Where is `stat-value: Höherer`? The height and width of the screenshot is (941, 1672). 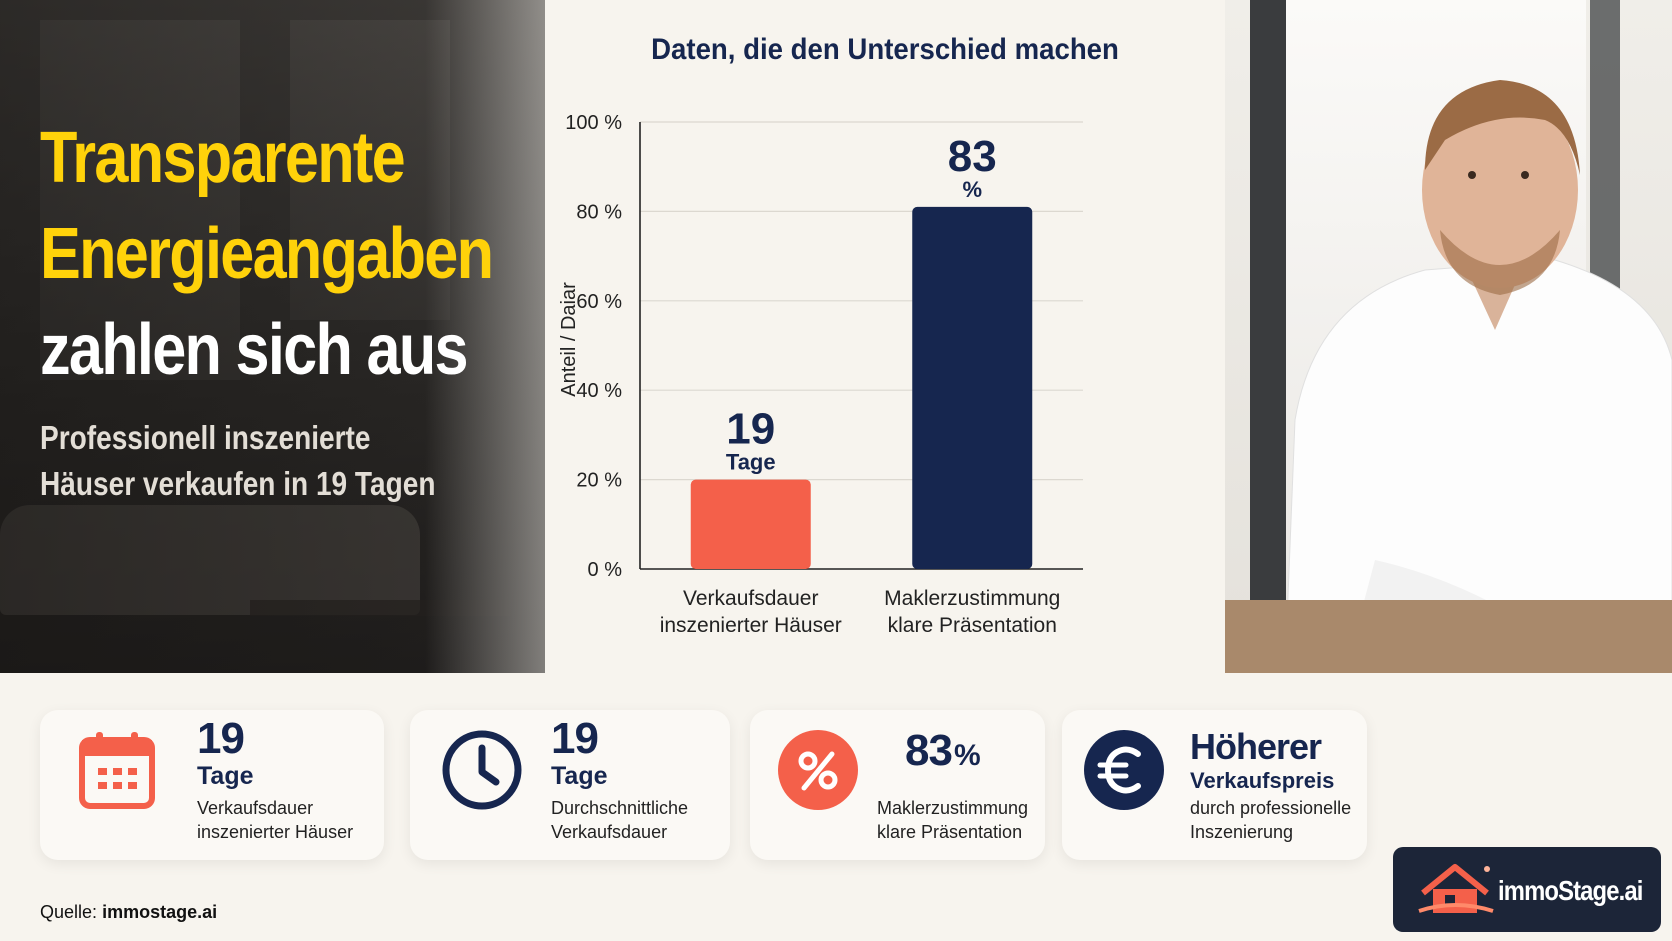 stat-value: Höherer is located at coordinates (1256, 746).